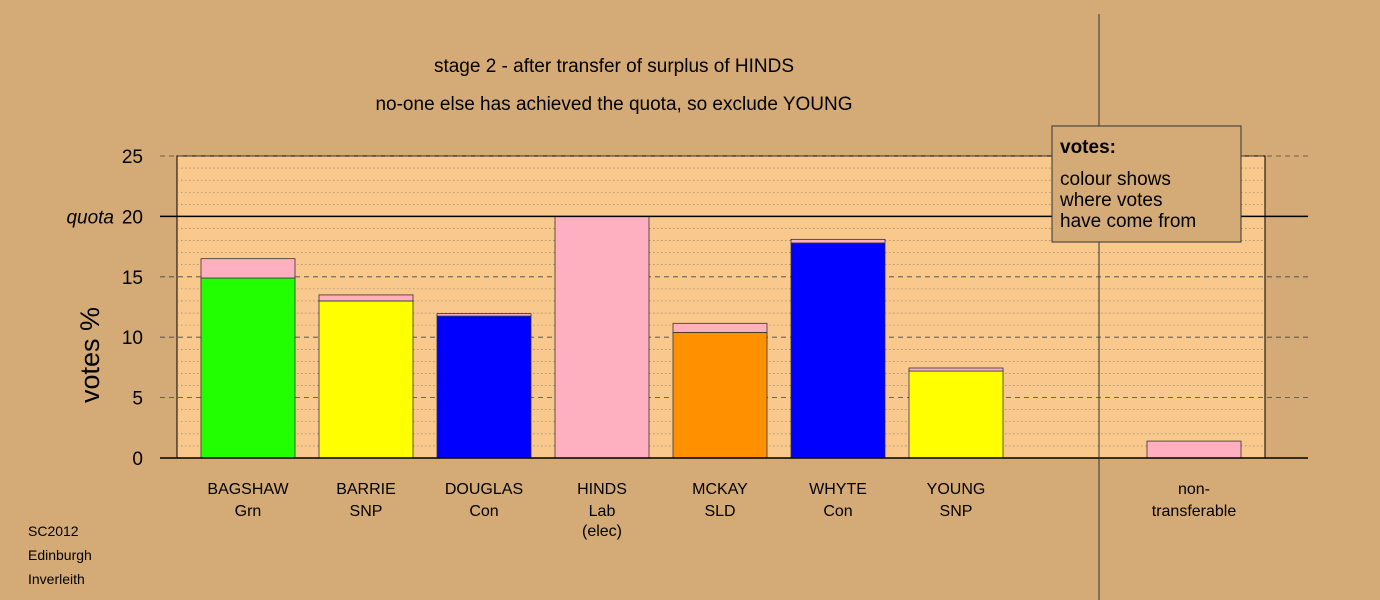  Describe the element at coordinates (137, 399) in the screenshot. I see `y-tick-label: 5` at that location.